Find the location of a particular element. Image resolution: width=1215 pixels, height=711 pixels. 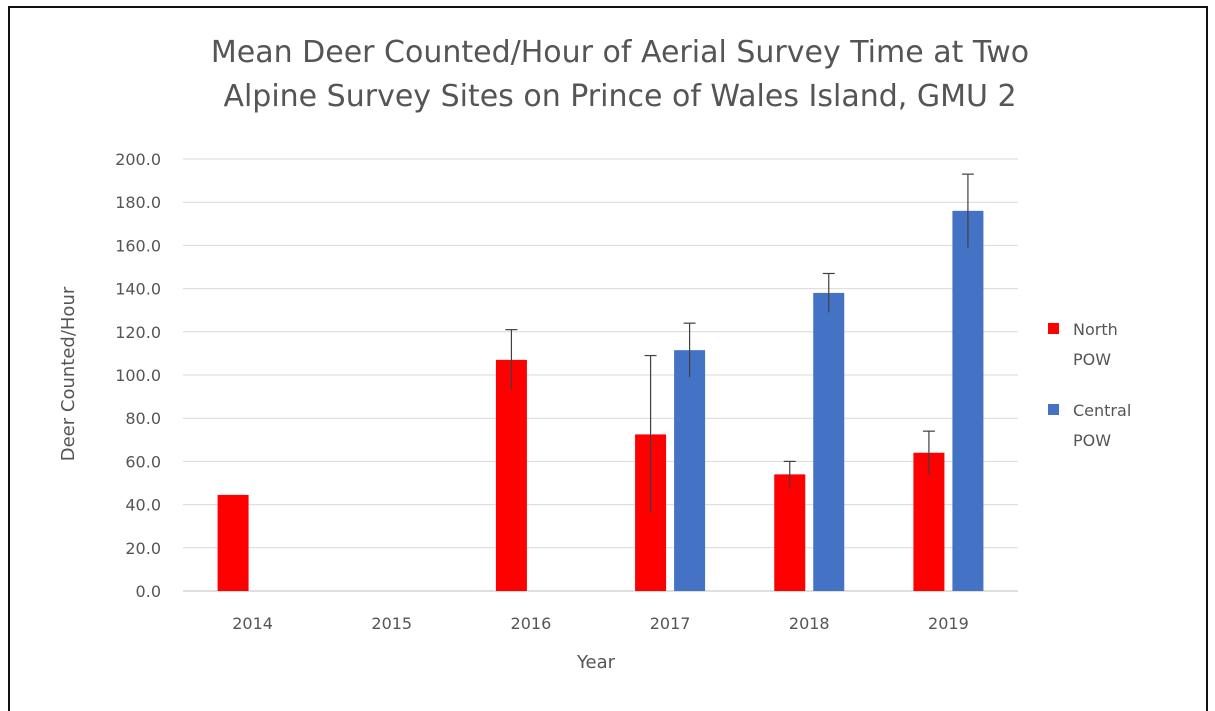

y-tick-label: 200.0 is located at coordinates (138, 159).